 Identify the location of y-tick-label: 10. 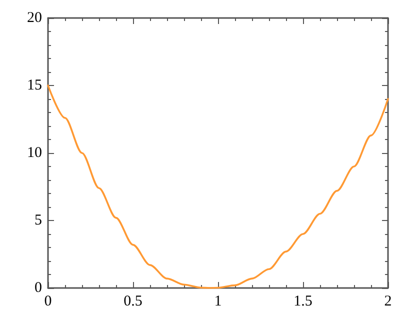
(34, 153).